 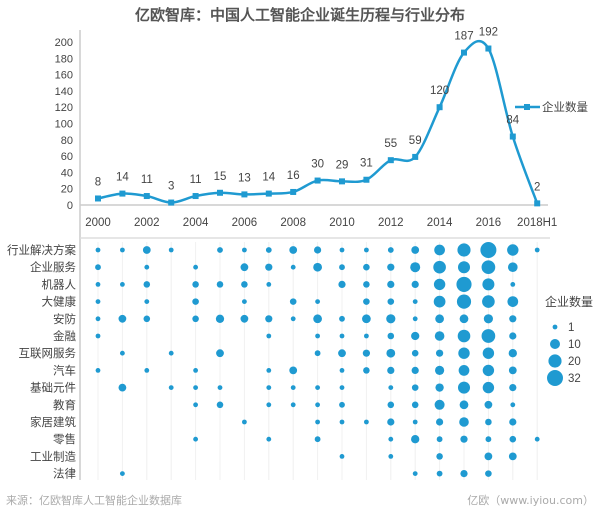 What do you see at coordinates (147, 223) in the screenshot?
I see `x-tick-label: 2002` at bounding box center [147, 223].